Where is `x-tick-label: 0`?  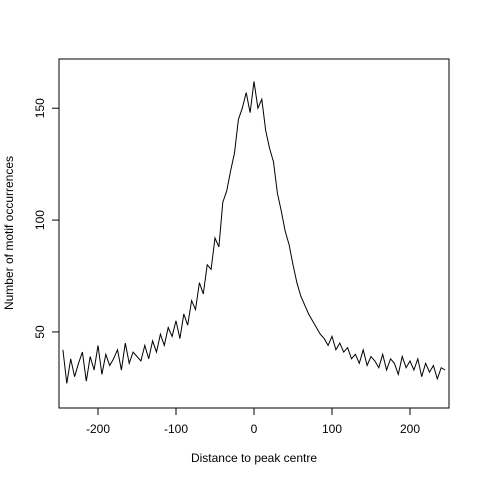 x-tick-label: 0 is located at coordinates (254, 429).